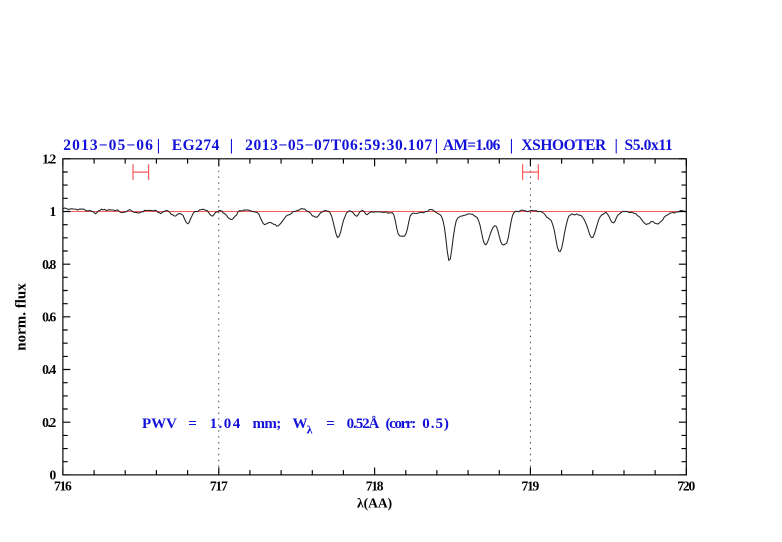  Describe the element at coordinates (49, 317) in the screenshot. I see `svg-text: 0.6` at that location.